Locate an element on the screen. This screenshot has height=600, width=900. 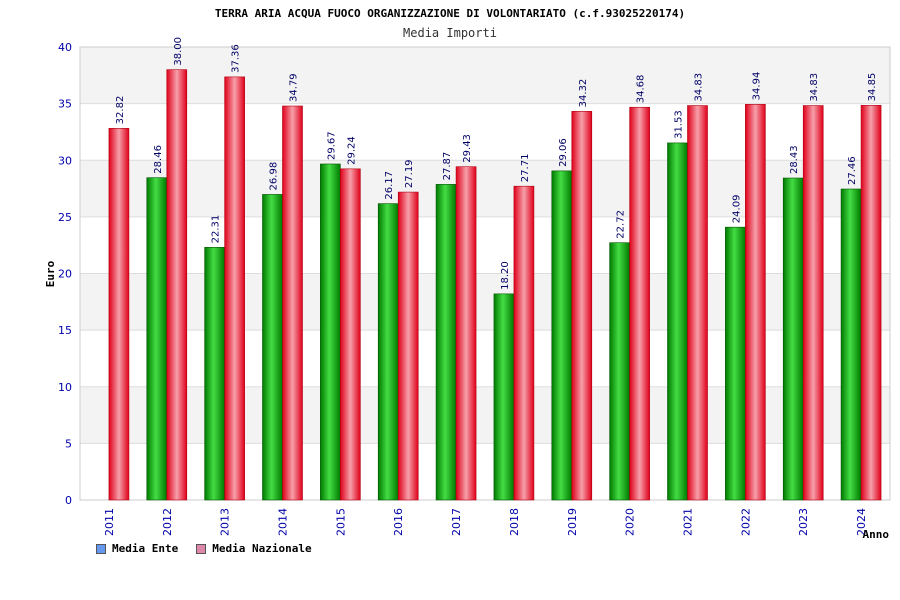
bar-media-nazionale-2022 is located at coordinates (755, 302).